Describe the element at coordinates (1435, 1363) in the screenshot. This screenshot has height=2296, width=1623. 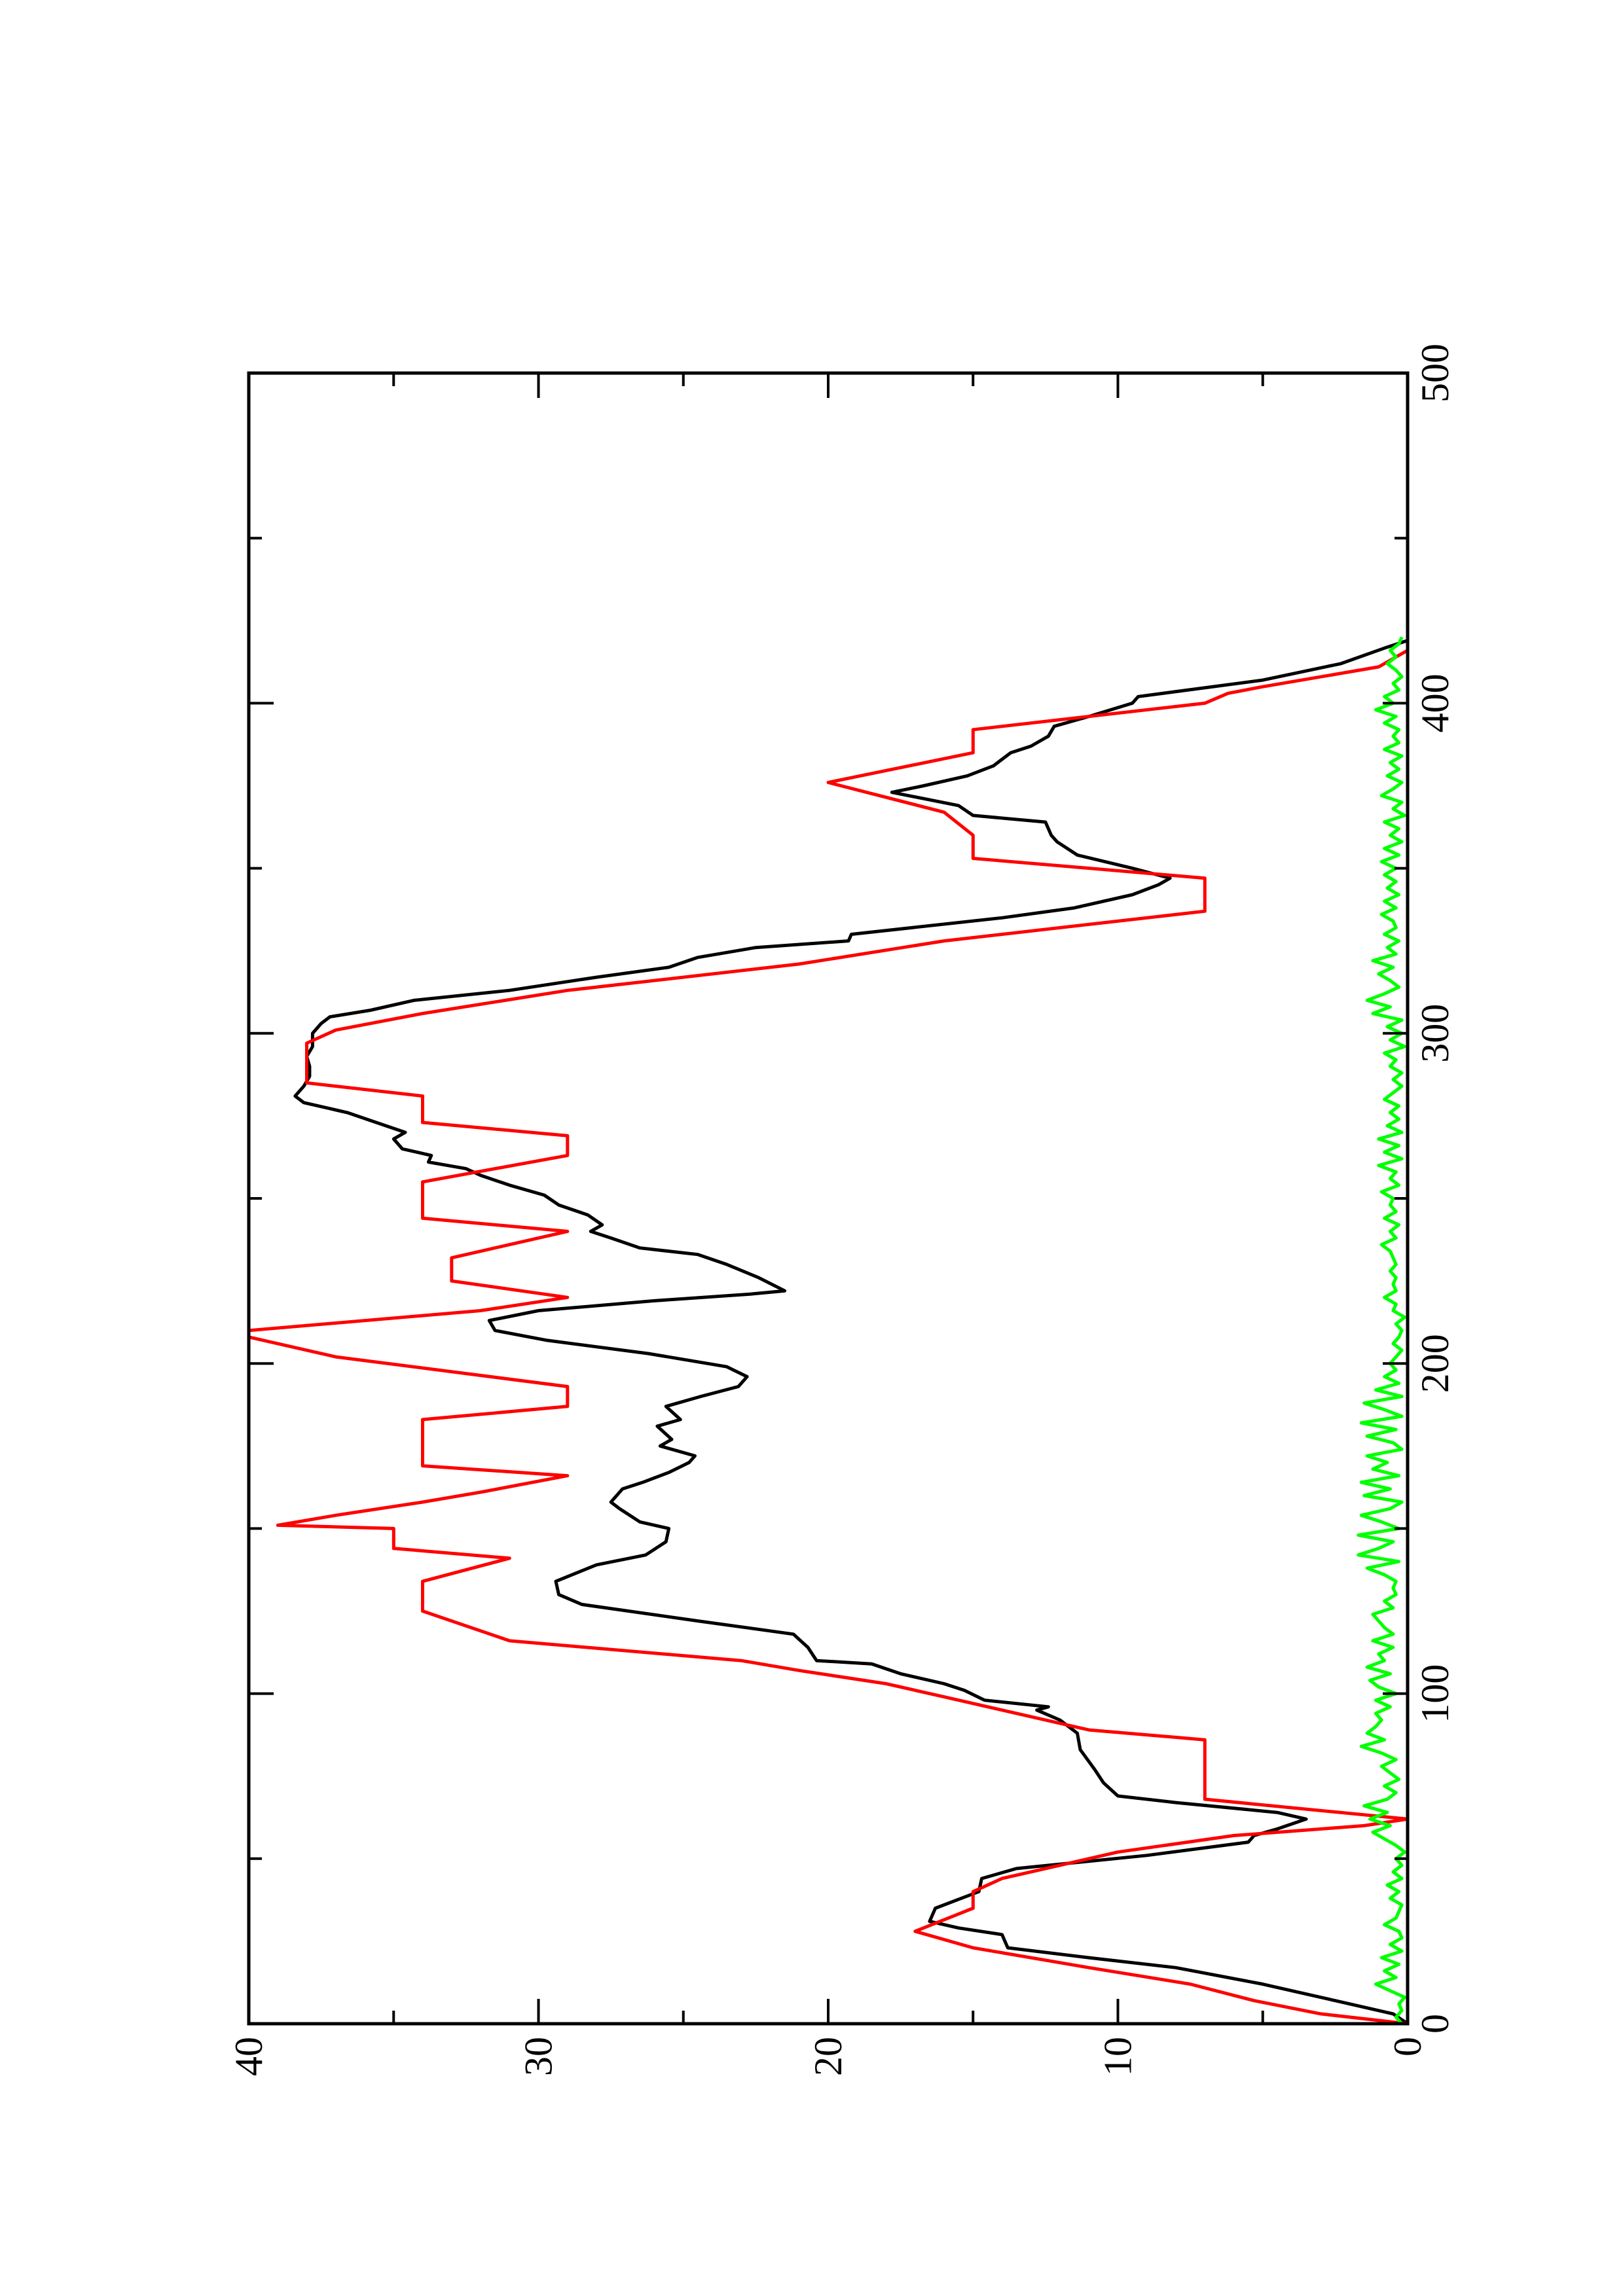
I see `x-tick-label: 200` at that location.